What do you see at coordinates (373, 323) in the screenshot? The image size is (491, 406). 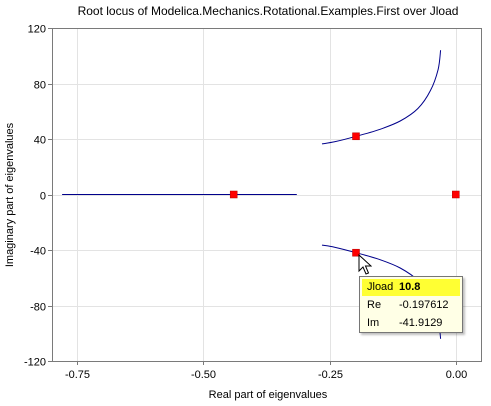 I see `tooltip-imag-label: Im` at bounding box center [373, 323].